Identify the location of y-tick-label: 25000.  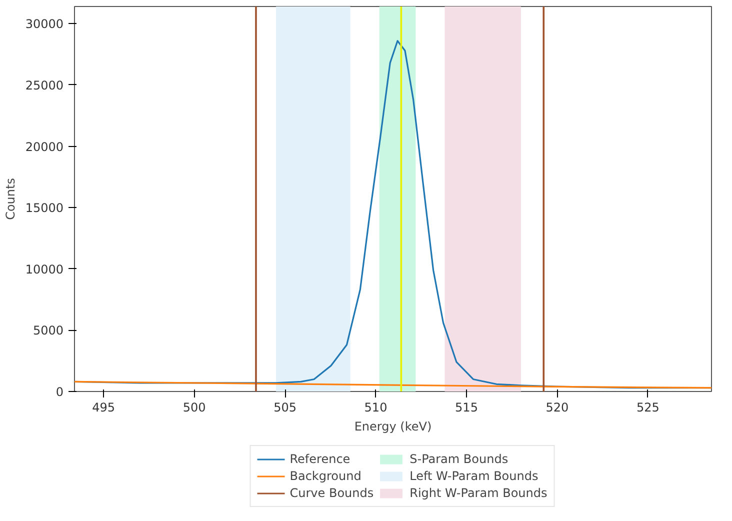
(44, 85).